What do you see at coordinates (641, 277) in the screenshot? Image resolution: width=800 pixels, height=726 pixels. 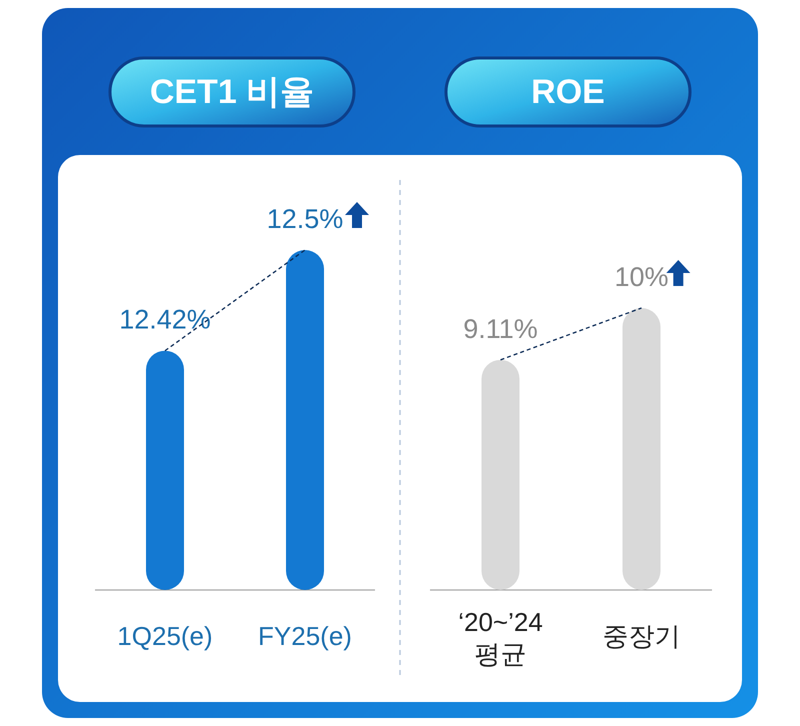 I see `data-label: 10%` at bounding box center [641, 277].